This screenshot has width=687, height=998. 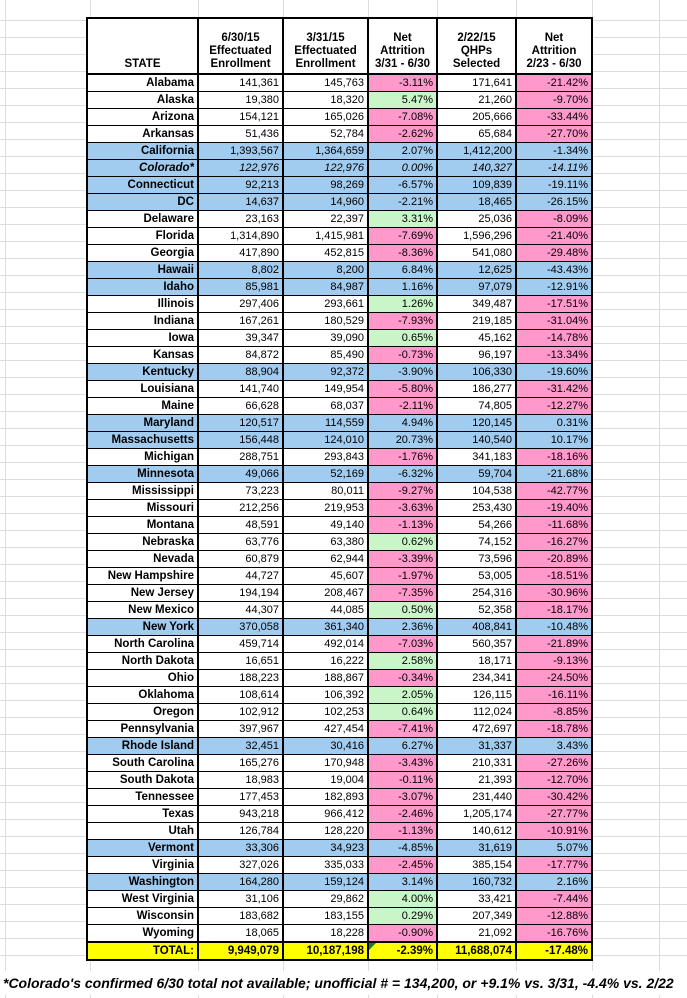 I want to click on attrition-331-630-cell: 4.94%, so click(x=402, y=423).